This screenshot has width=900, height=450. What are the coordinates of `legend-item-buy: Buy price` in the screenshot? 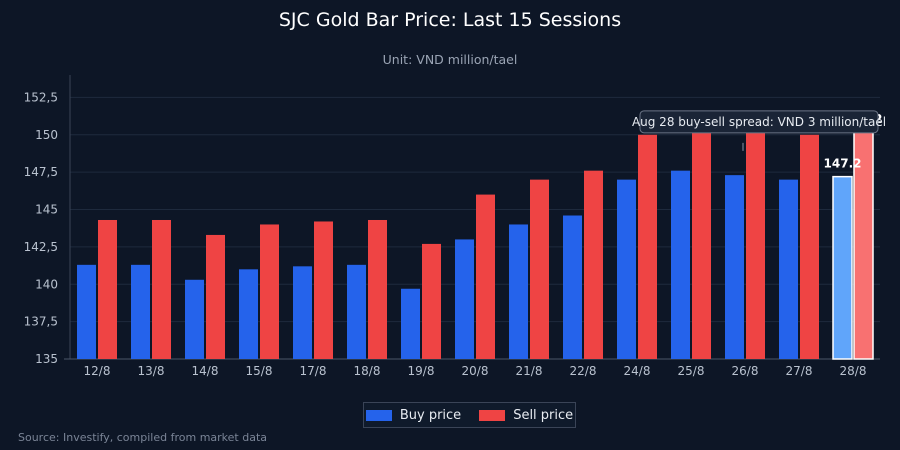 It's located at (413, 415).